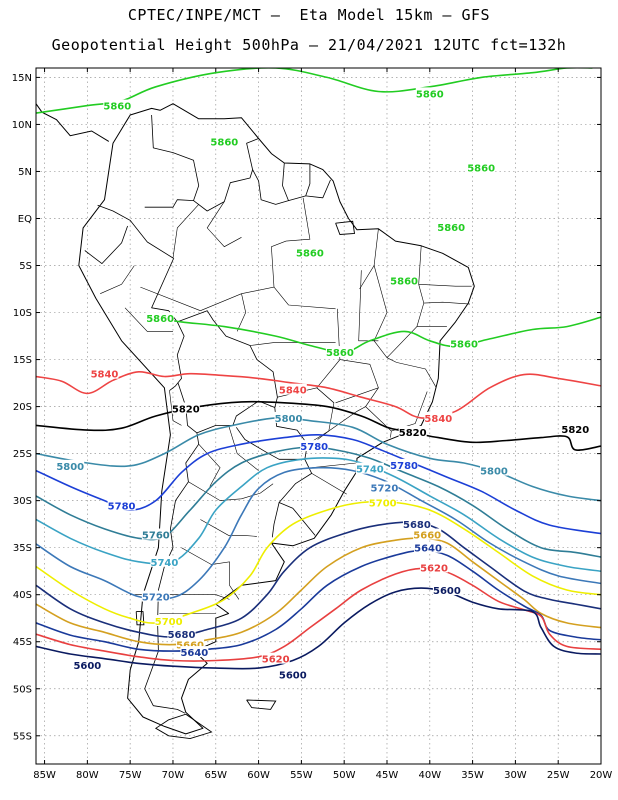  What do you see at coordinates (344, 775) in the screenshot?
I see `lon-tick-label: 50W` at bounding box center [344, 775].